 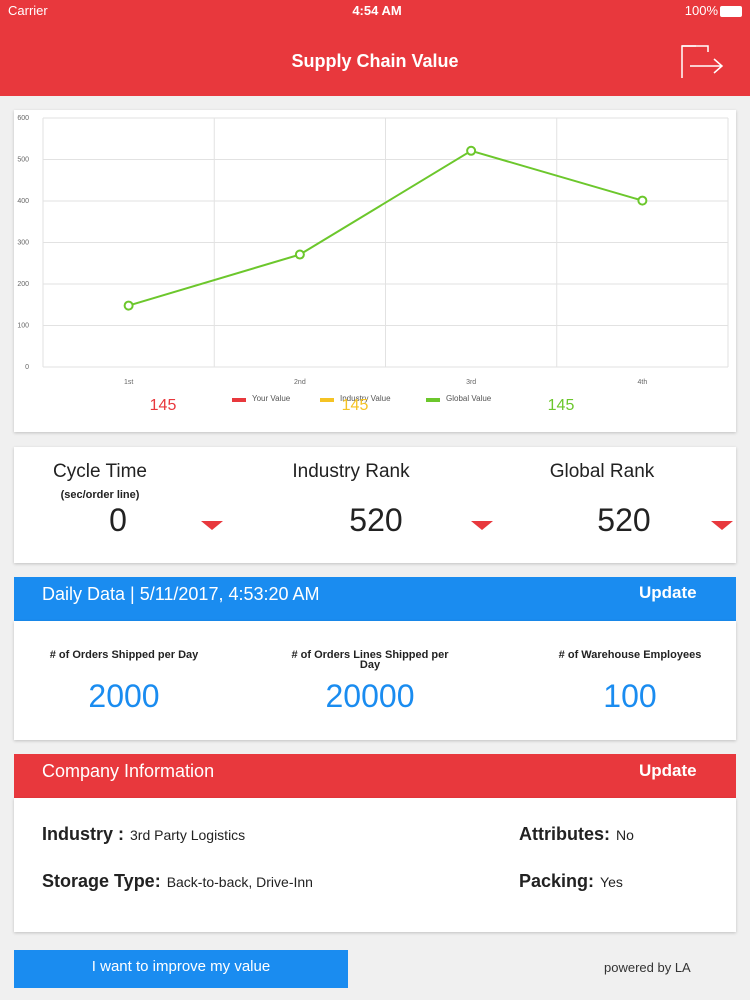 What do you see at coordinates (557, 881) in the screenshot?
I see `field-label: Packing:` at bounding box center [557, 881].